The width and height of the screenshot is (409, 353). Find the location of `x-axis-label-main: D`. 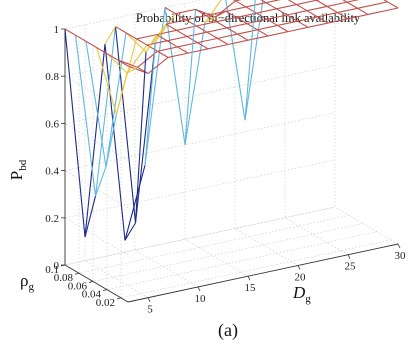

x-axis-label-main: D is located at coordinates (299, 292).